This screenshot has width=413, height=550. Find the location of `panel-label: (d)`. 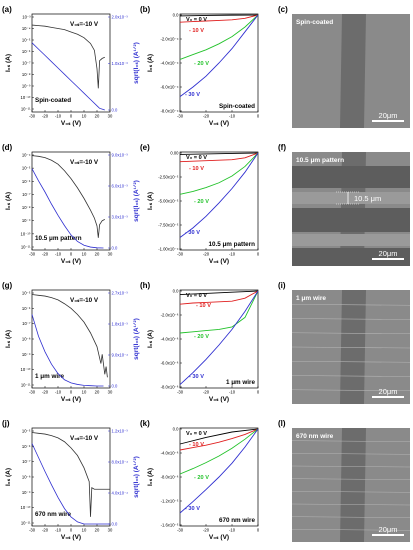

panel-label: (d) is located at coordinates (7, 147).